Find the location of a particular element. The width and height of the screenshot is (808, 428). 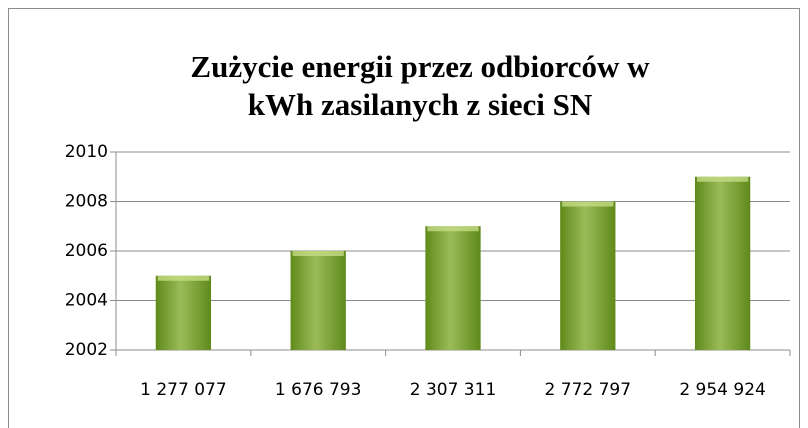

x-tick-label: 2 307 311 is located at coordinates (453, 390).